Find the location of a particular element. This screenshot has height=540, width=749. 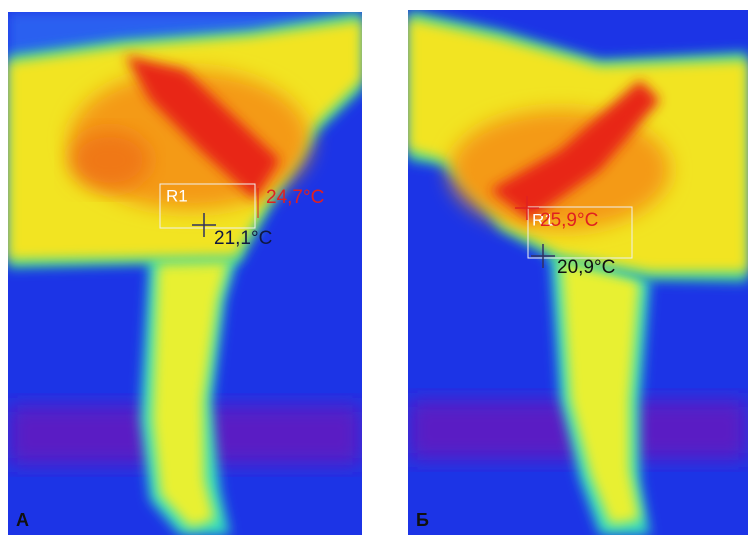

max-temp: 24,7°C is located at coordinates (295, 197).